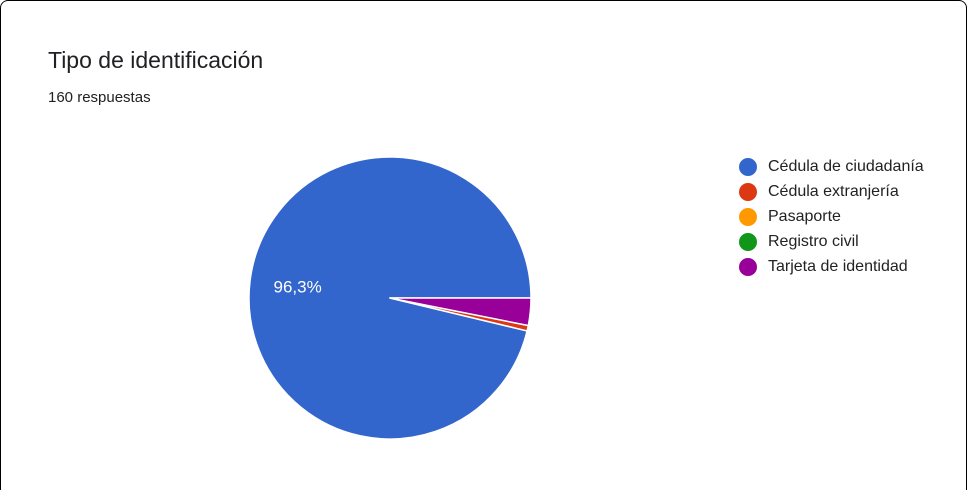 The height and width of the screenshot is (491, 967). What do you see at coordinates (804, 216) in the screenshot?
I see `legend-label: Pasaporte` at bounding box center [804, 216].